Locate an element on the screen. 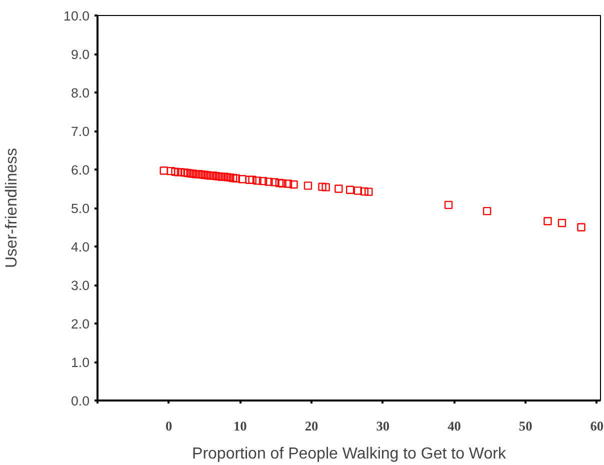  x-tick-label: 20 is located at coordinates (311, 426).